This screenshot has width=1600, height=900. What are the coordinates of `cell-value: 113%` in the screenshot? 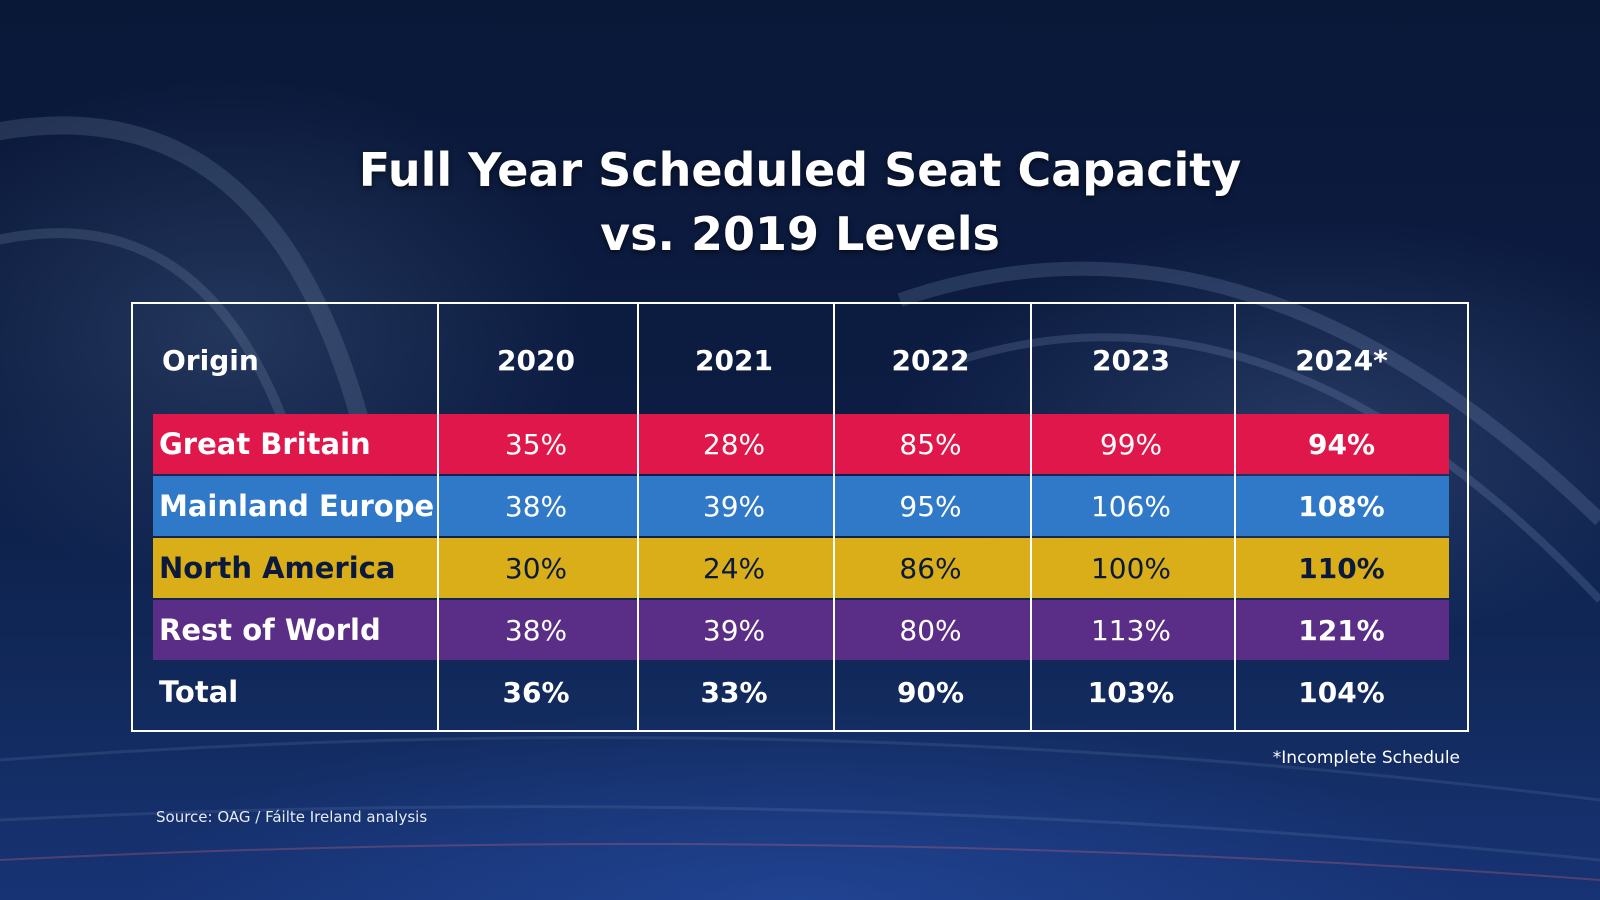 It's located at (1131, 630).